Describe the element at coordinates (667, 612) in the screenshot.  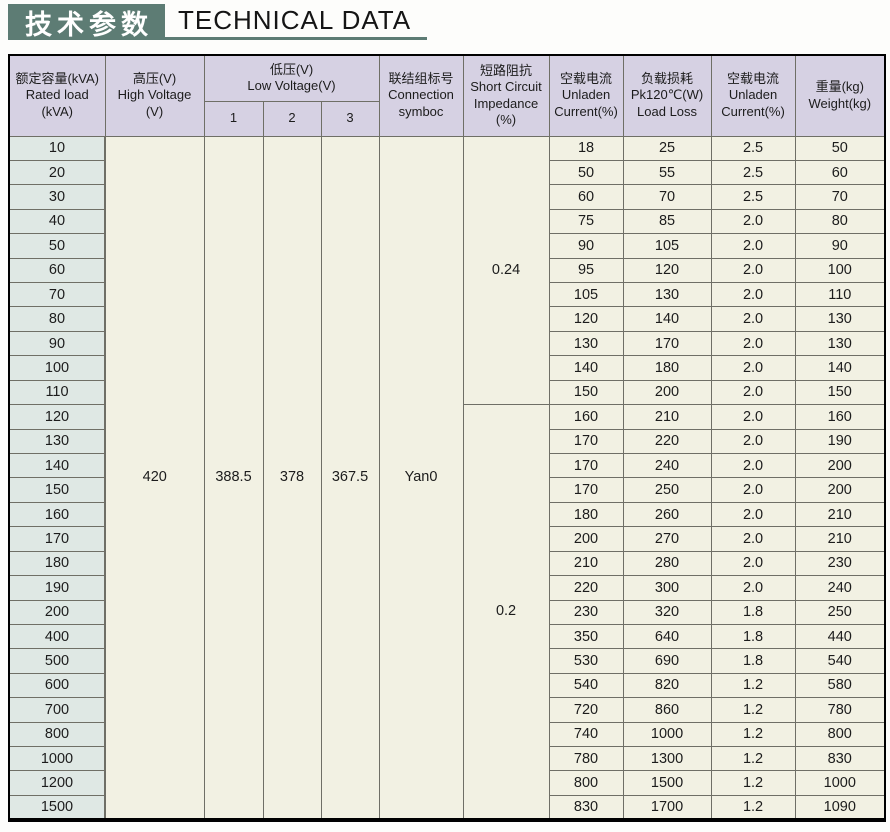
I see `load-loss-cell: 320` at that location.